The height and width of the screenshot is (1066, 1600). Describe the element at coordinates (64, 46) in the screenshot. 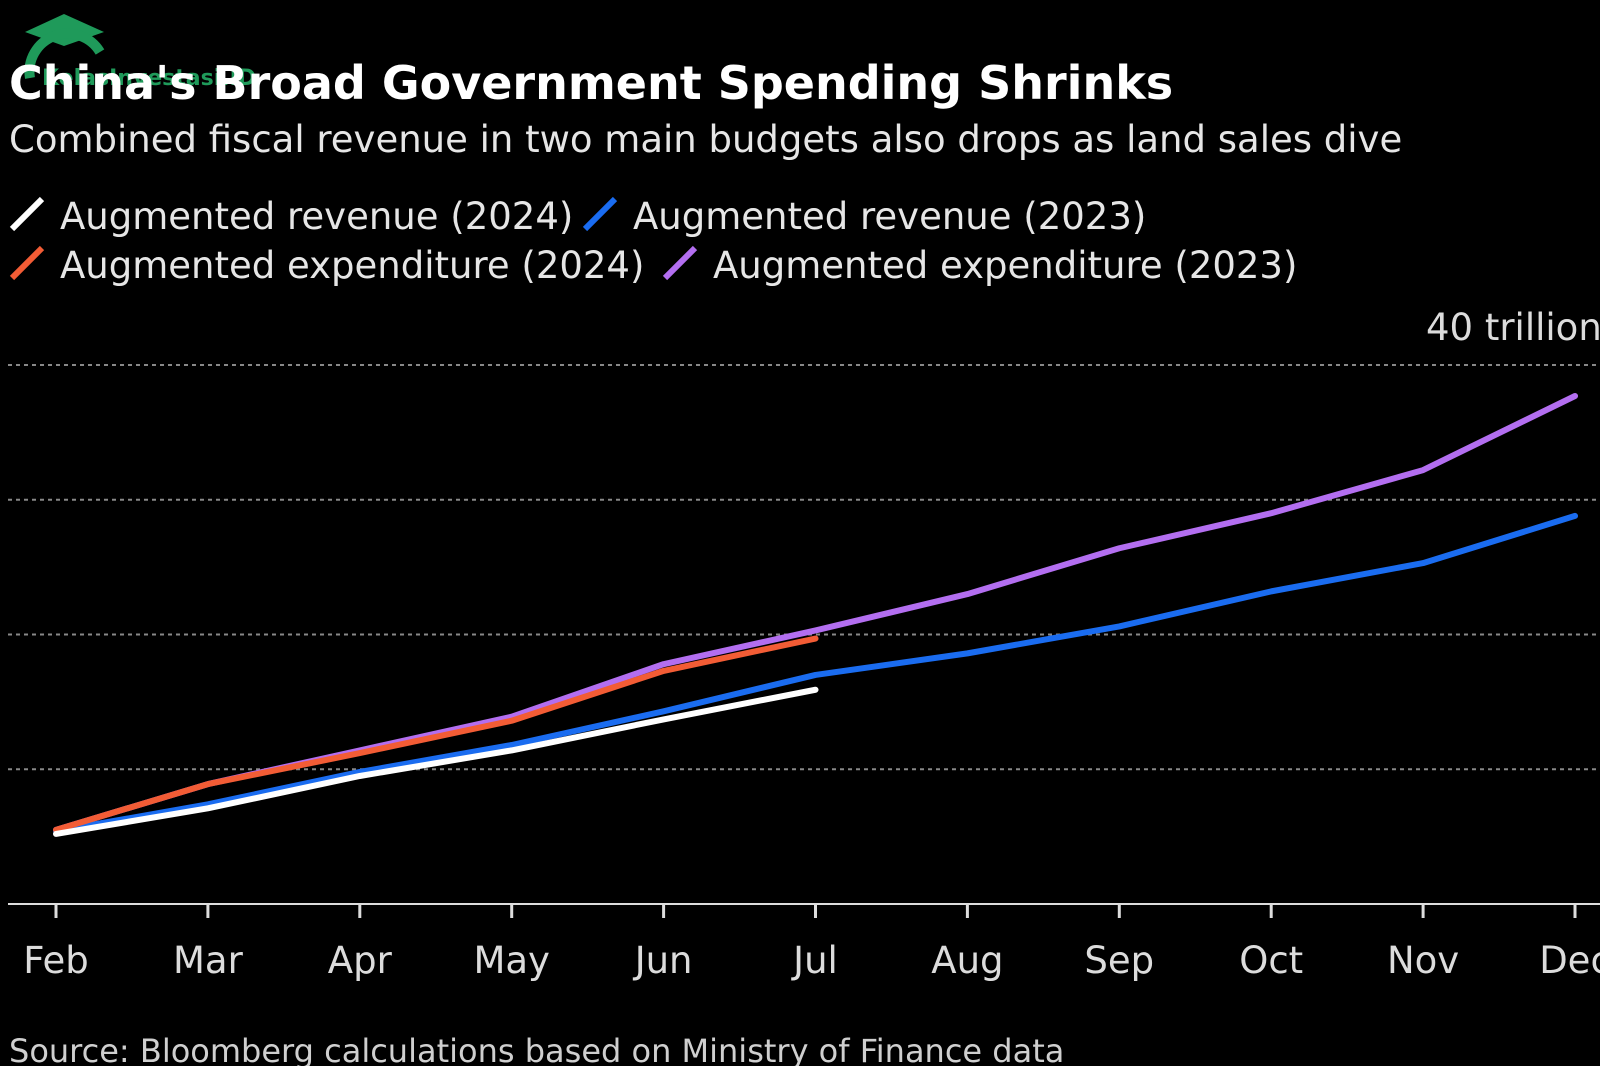

I see `watermark-logo` at that location.